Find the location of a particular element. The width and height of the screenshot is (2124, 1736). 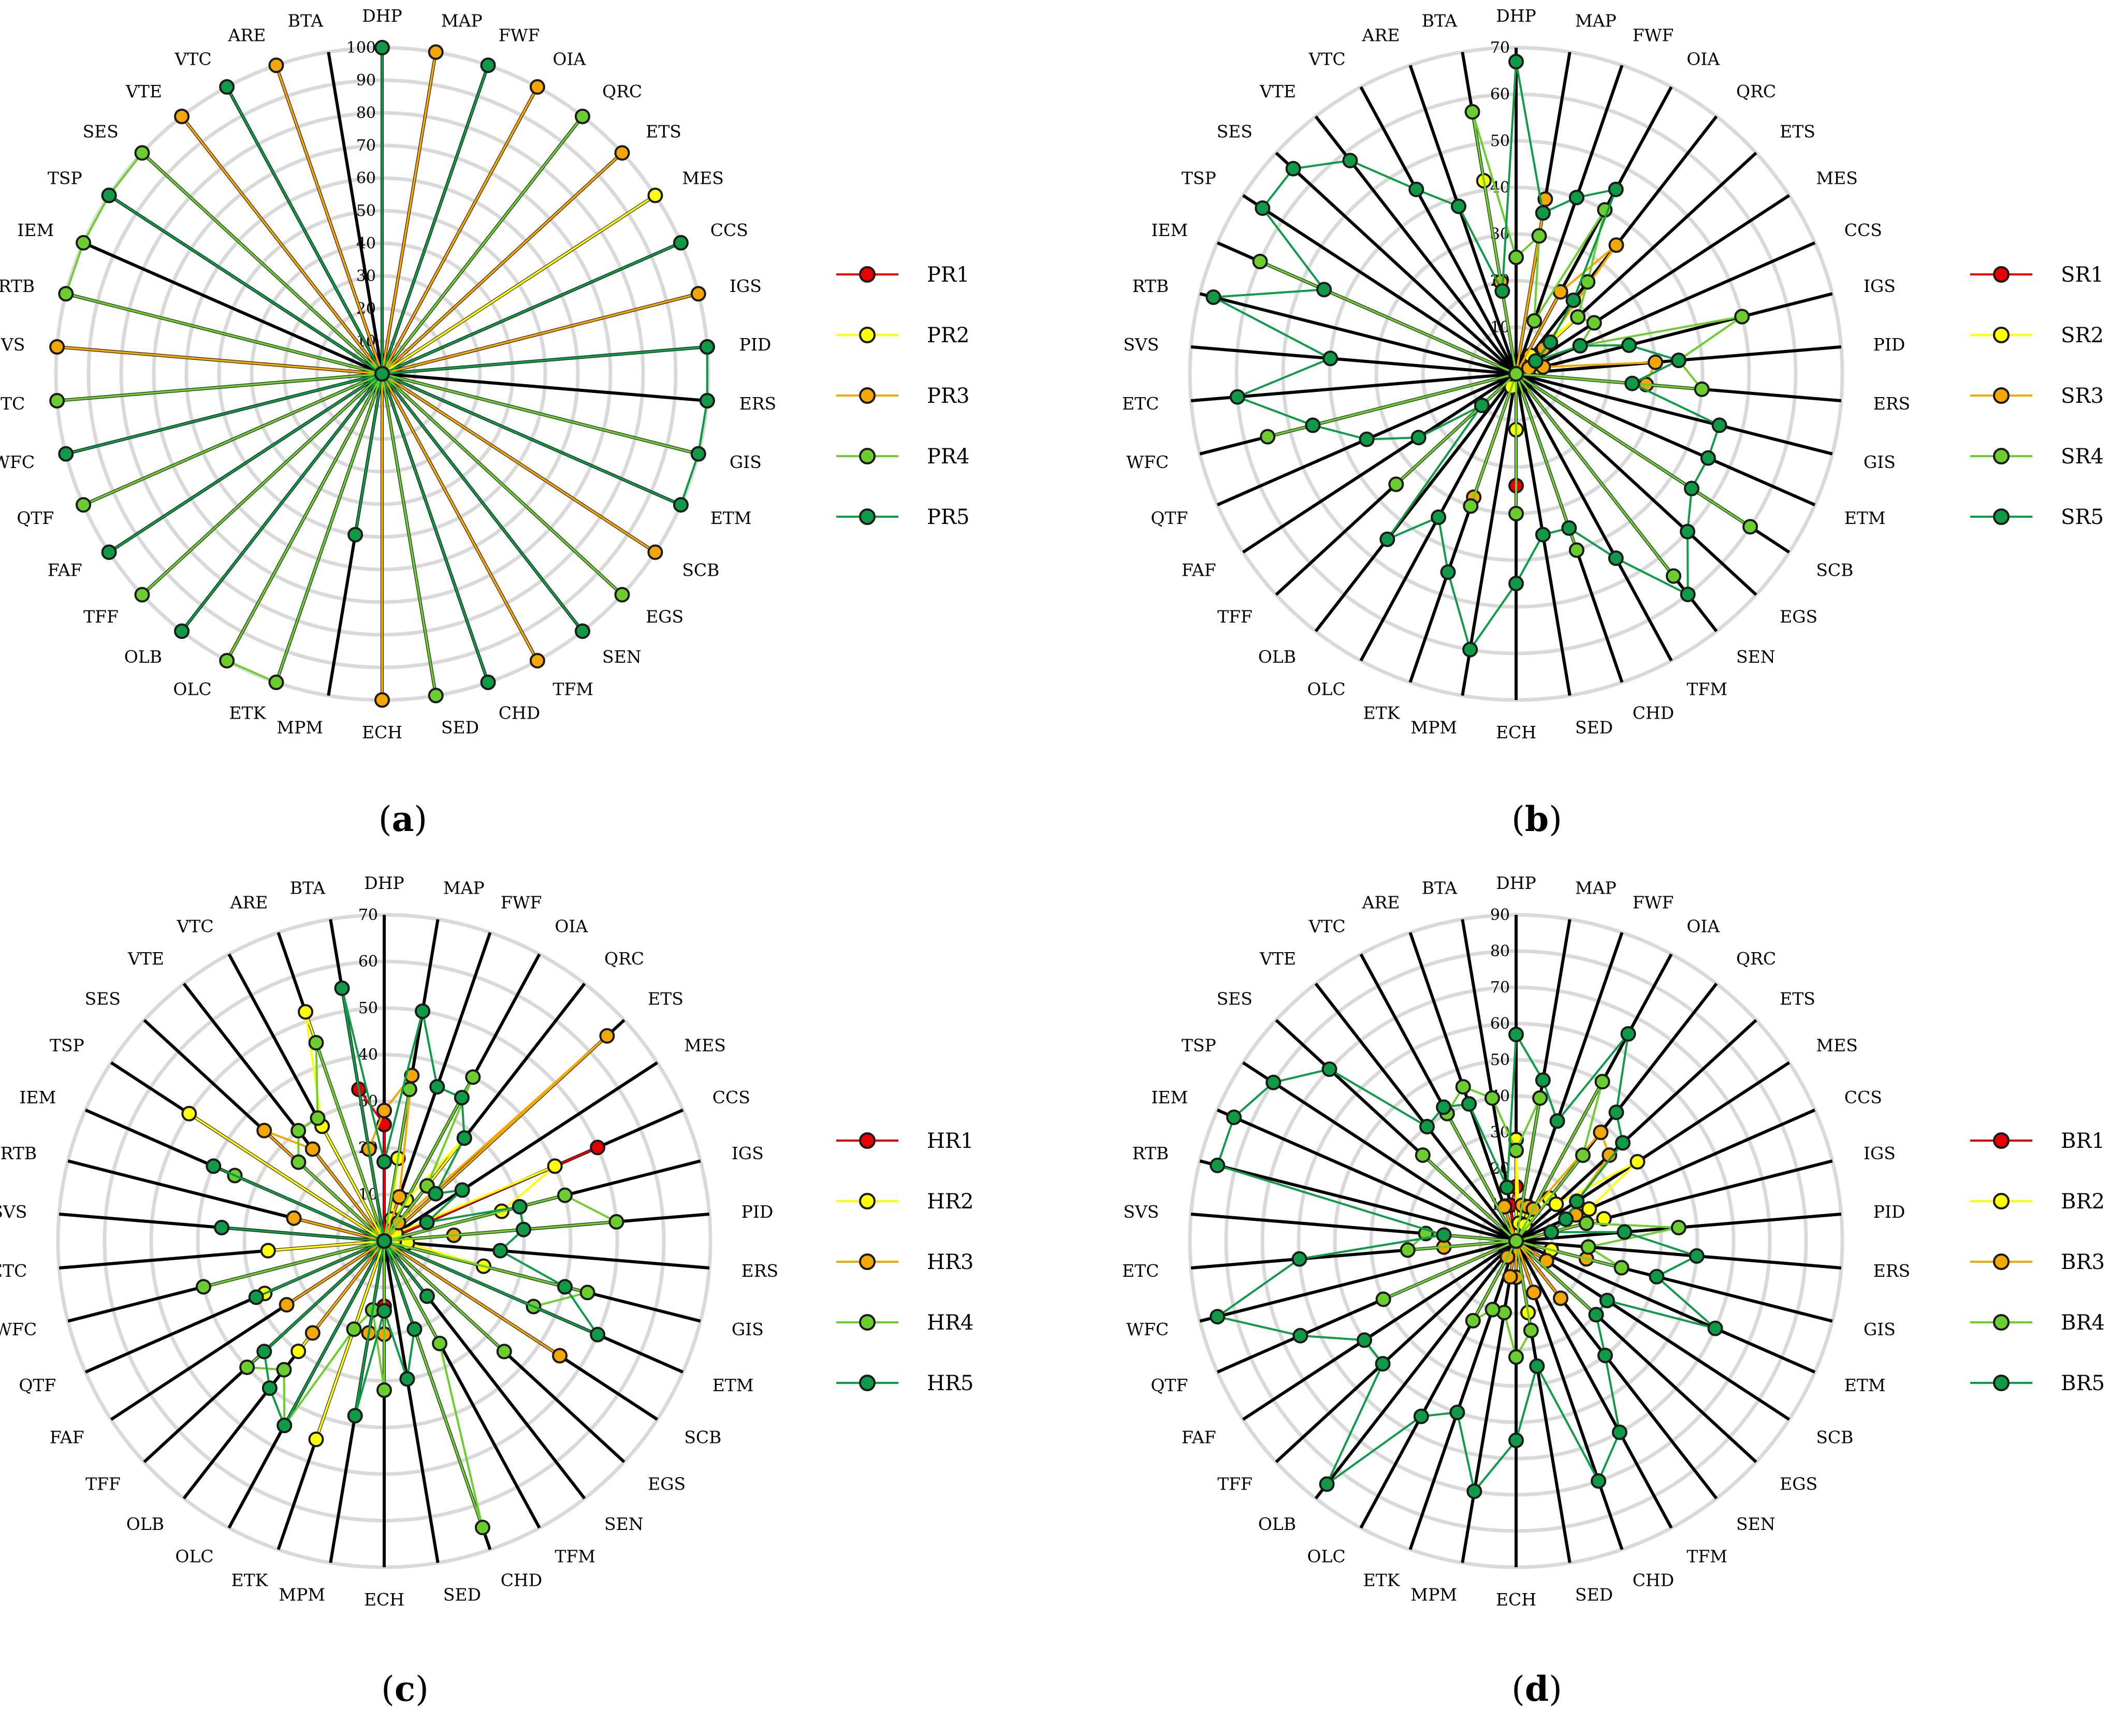

legend-item-sr3: SR3 is located at coordinates (2037, 396).